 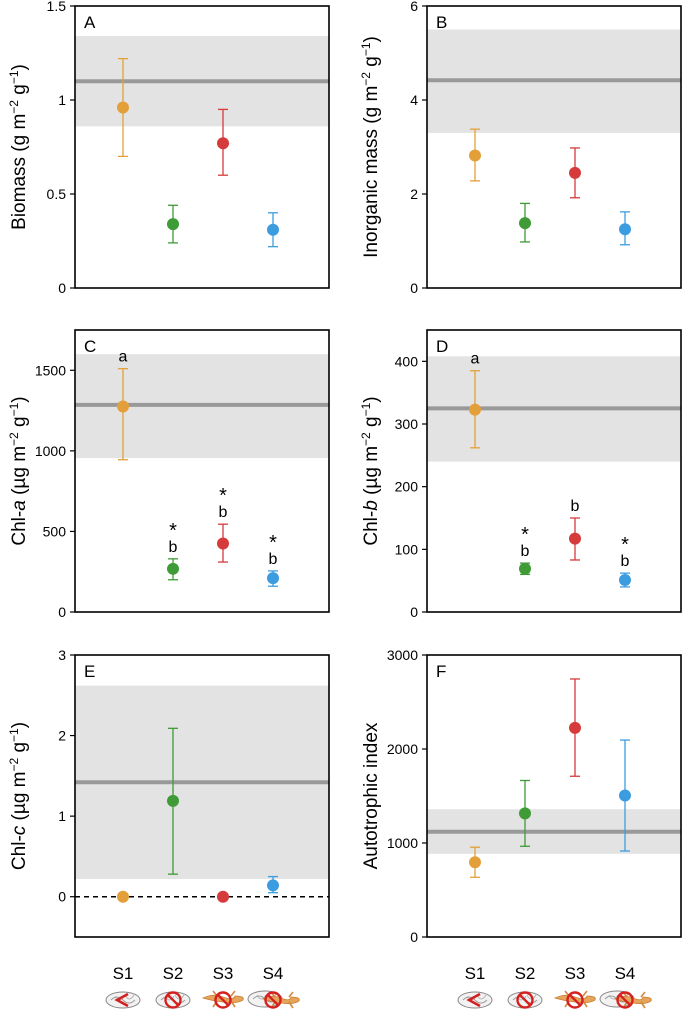 What do you see at coordinates (442, 346) in the screenshot?
I see `panel-letter: D` at bounding box center [442, 346].